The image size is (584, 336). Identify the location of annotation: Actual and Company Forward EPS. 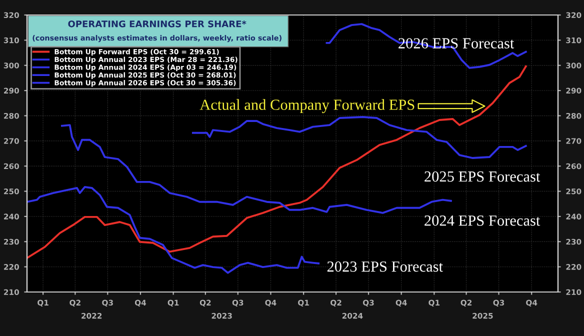
(307, 106).